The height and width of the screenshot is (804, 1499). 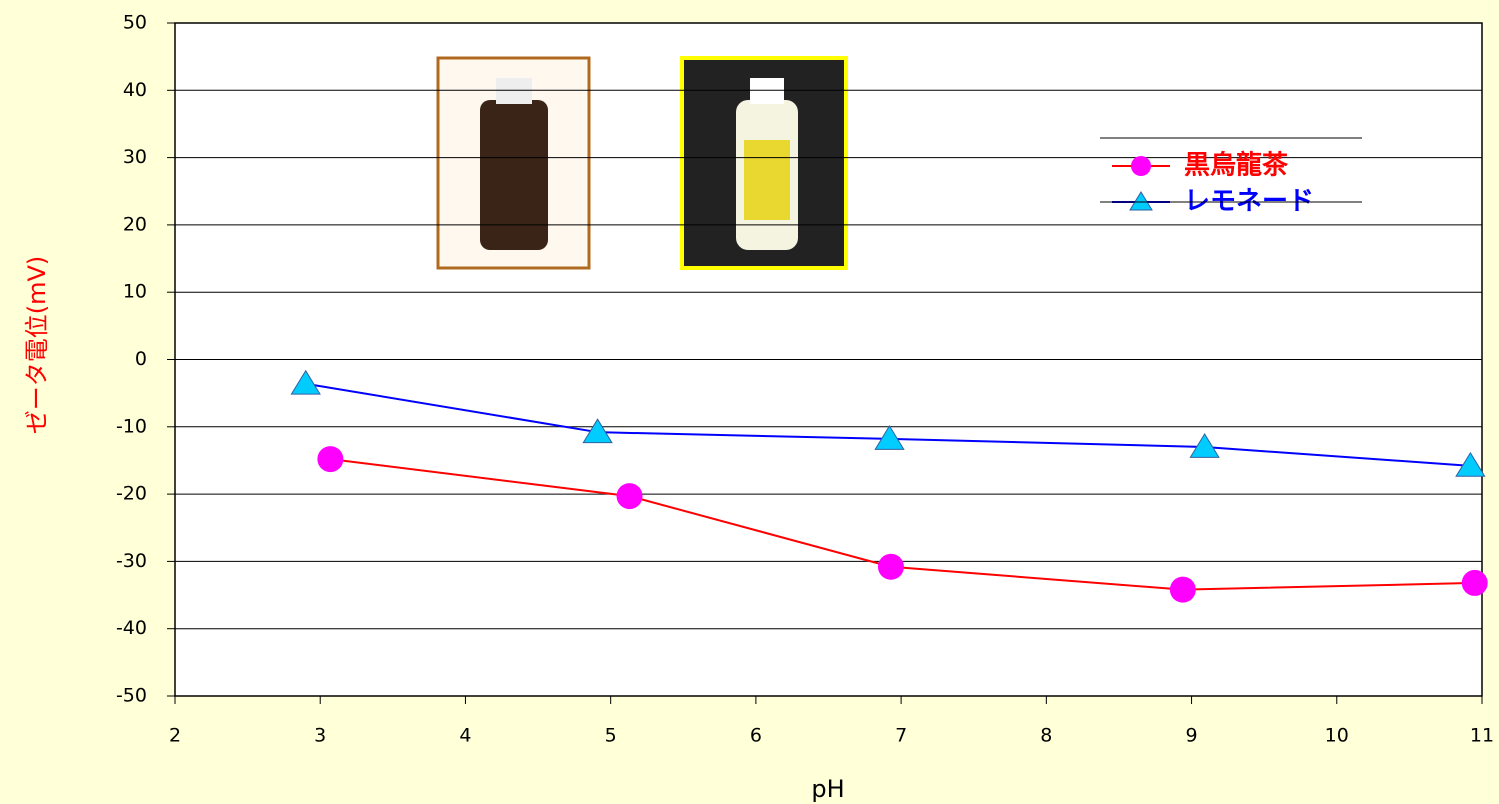 I want to click on x-axis-label: pH, so click(x=827, y=789).